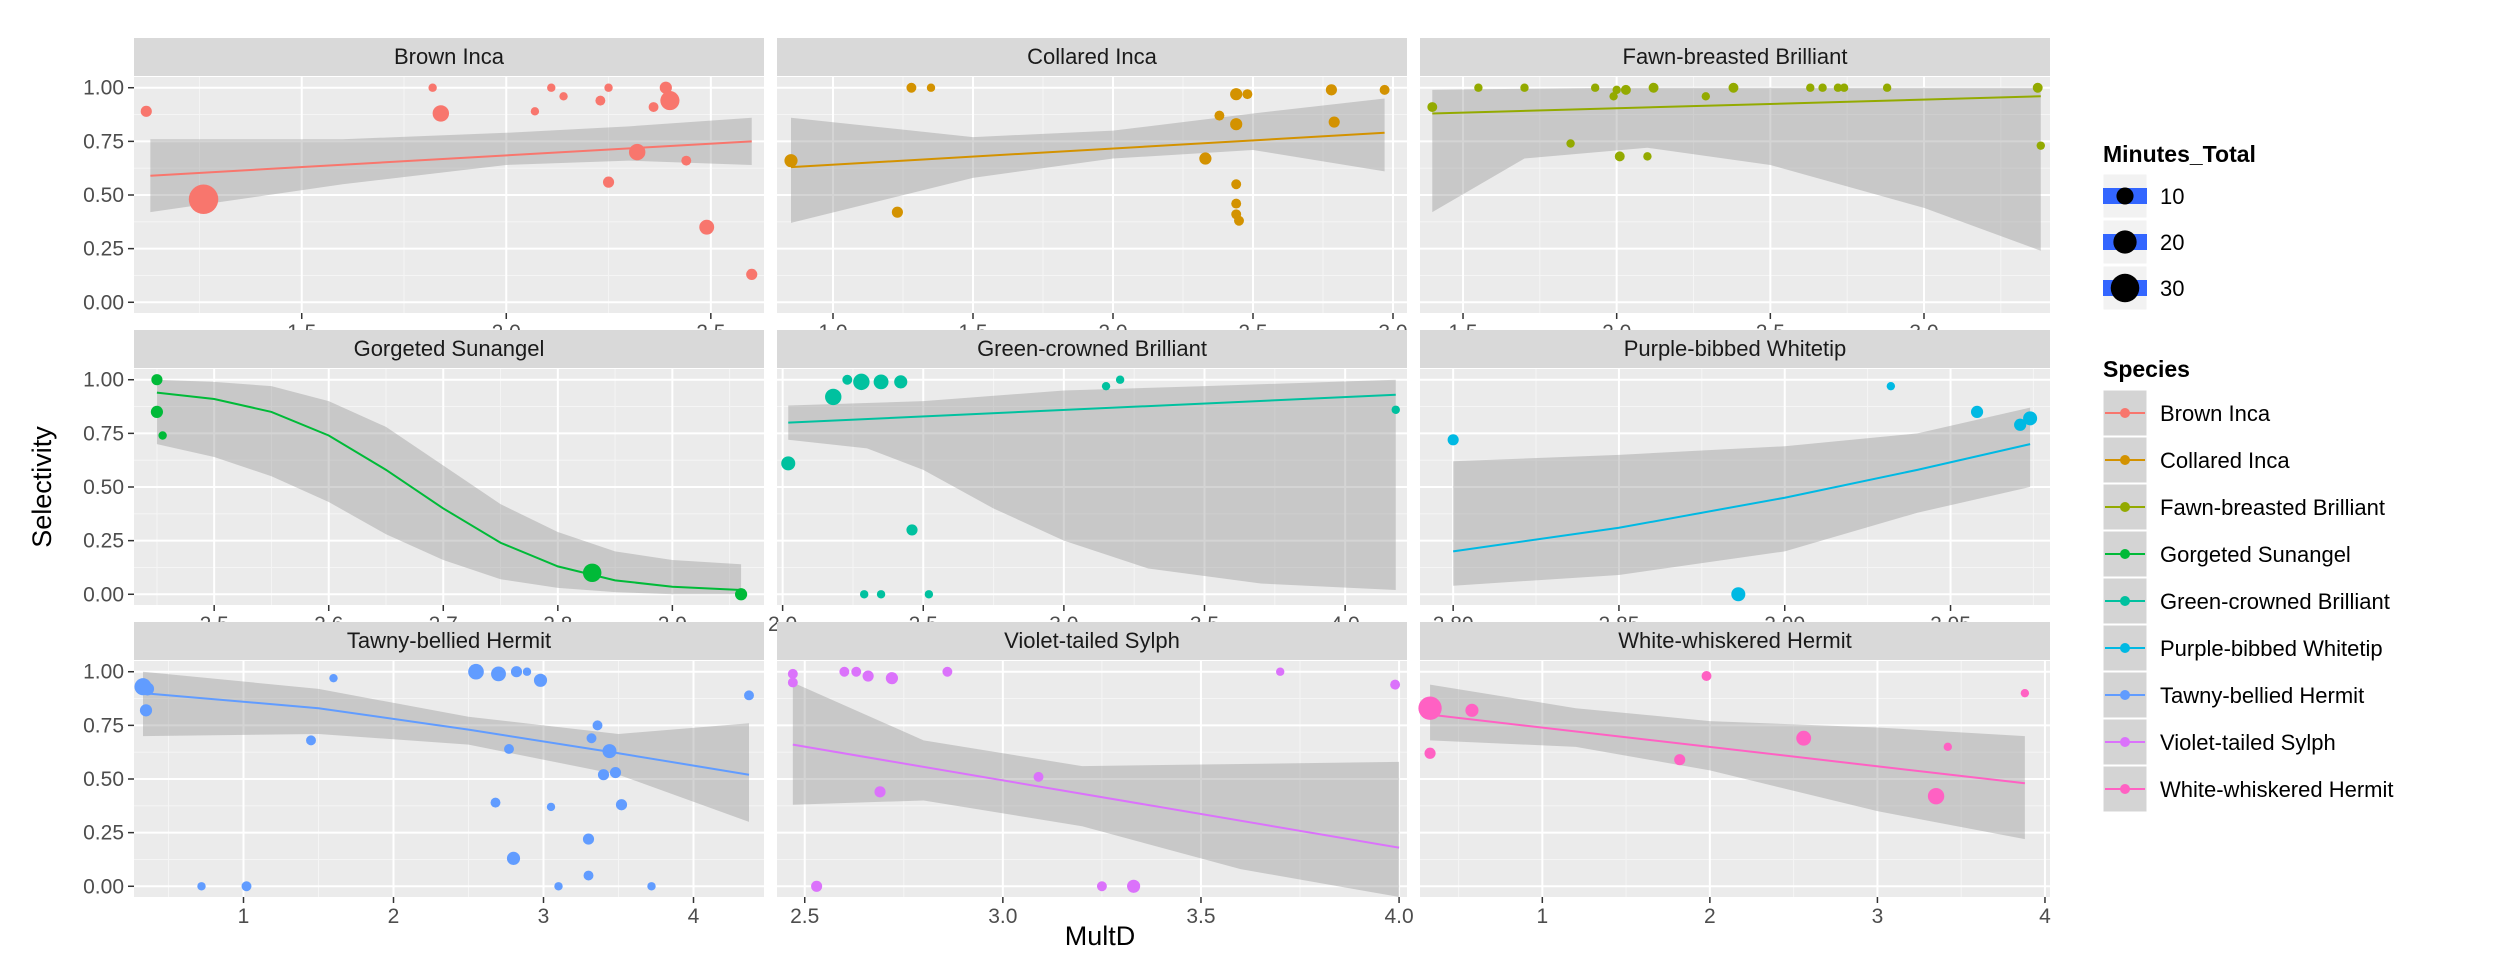 Image resolution: width=2496 pixels, height=965 pixels. What do you see at coordinates (2275, 601) in the screenshot?
I see `color-legend-label: Green-crowned Brilliant` at bounding box center [2275, 601].